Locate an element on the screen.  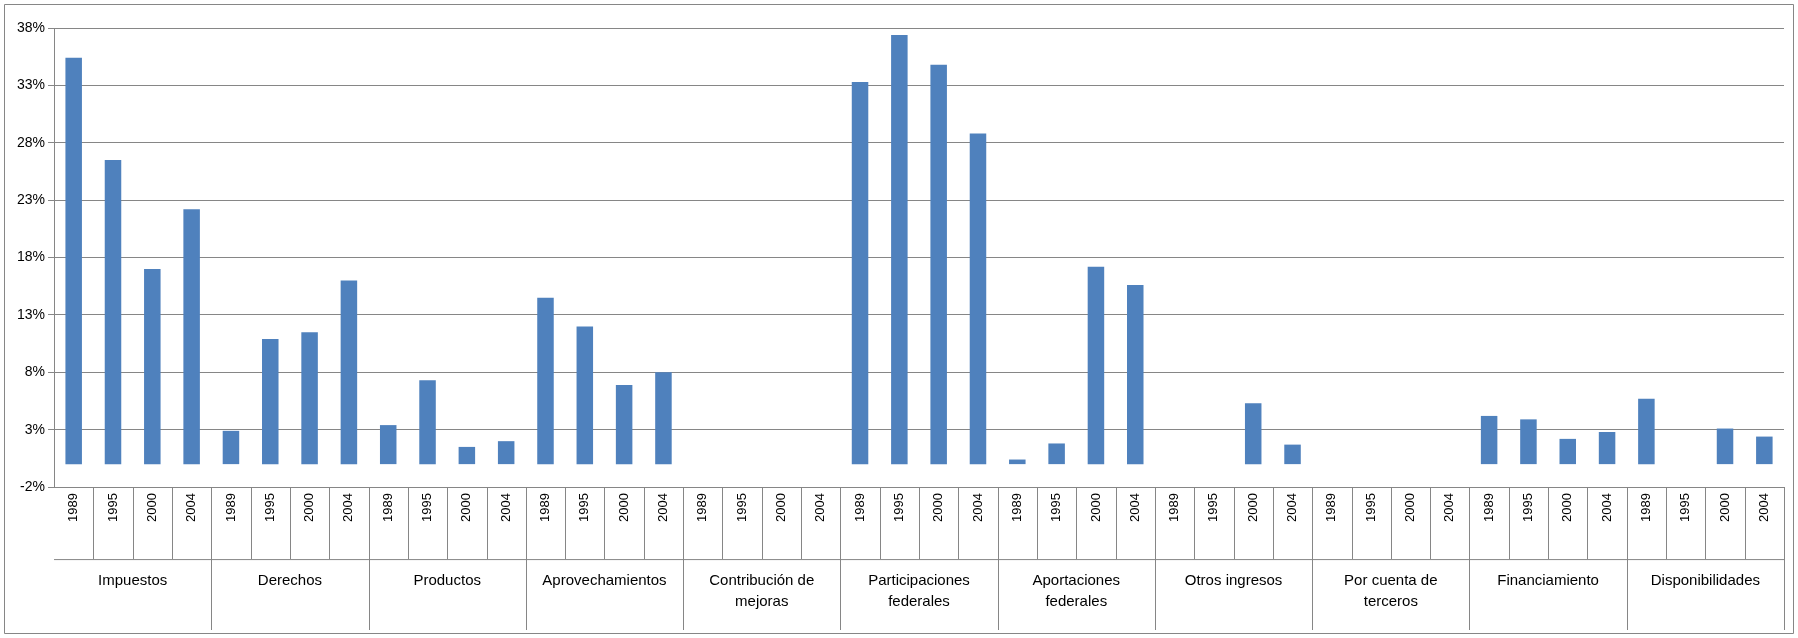
text: Aprovechamientos is located at coordinates (604, 580).